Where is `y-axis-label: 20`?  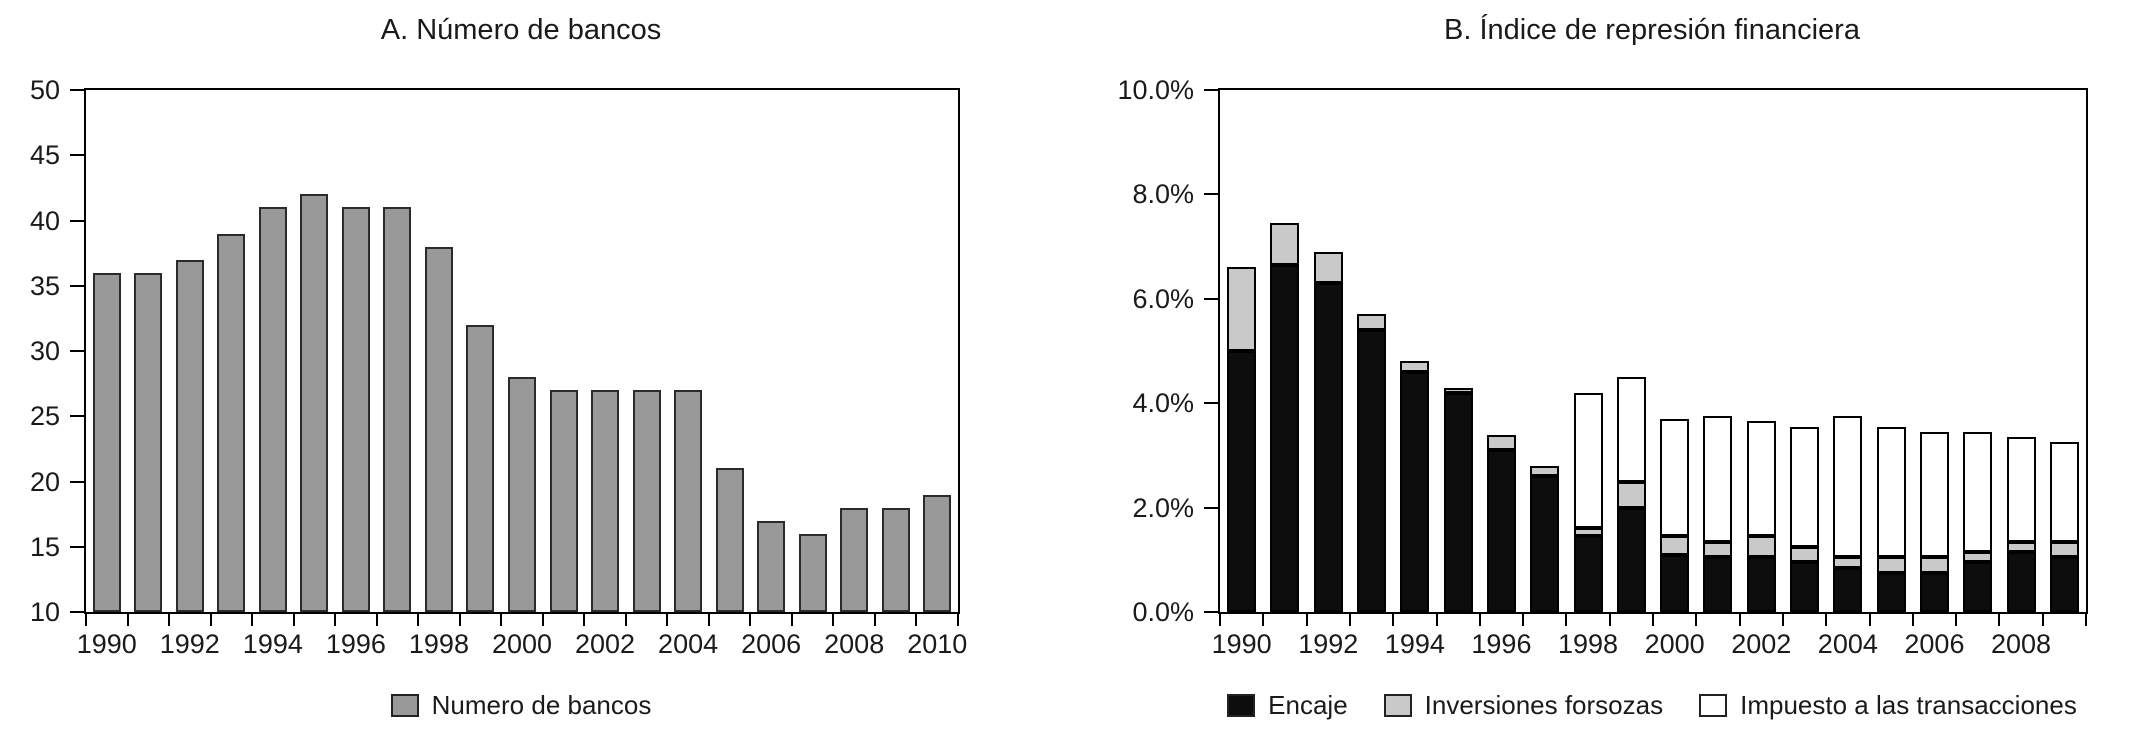
y-axis-label: 20 is located at coordinates (44, 481).